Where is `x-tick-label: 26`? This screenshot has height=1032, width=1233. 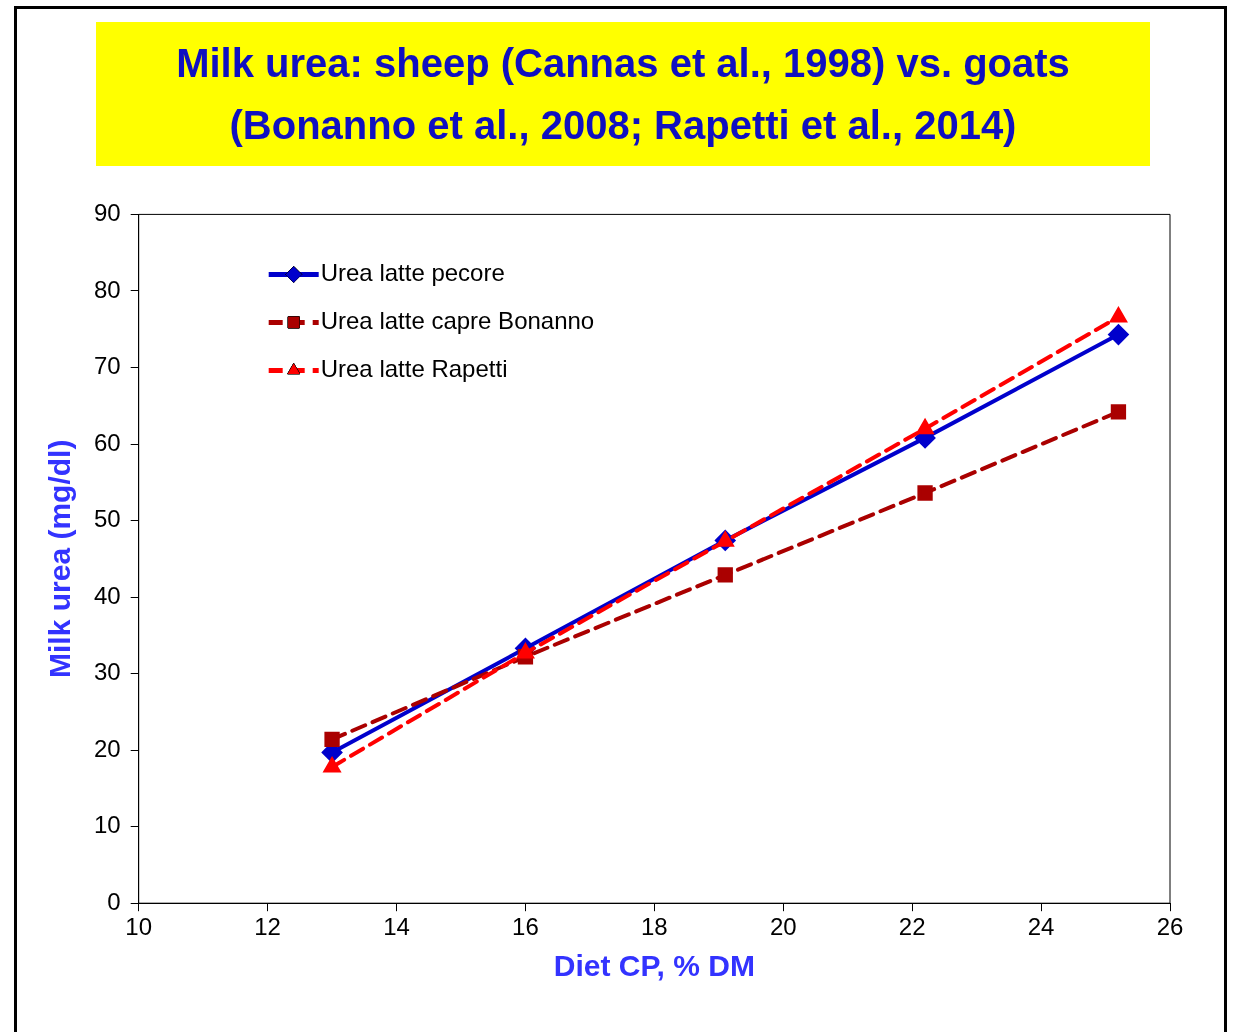 x-tick-label: 26 is located at coordinates (1170, 927).